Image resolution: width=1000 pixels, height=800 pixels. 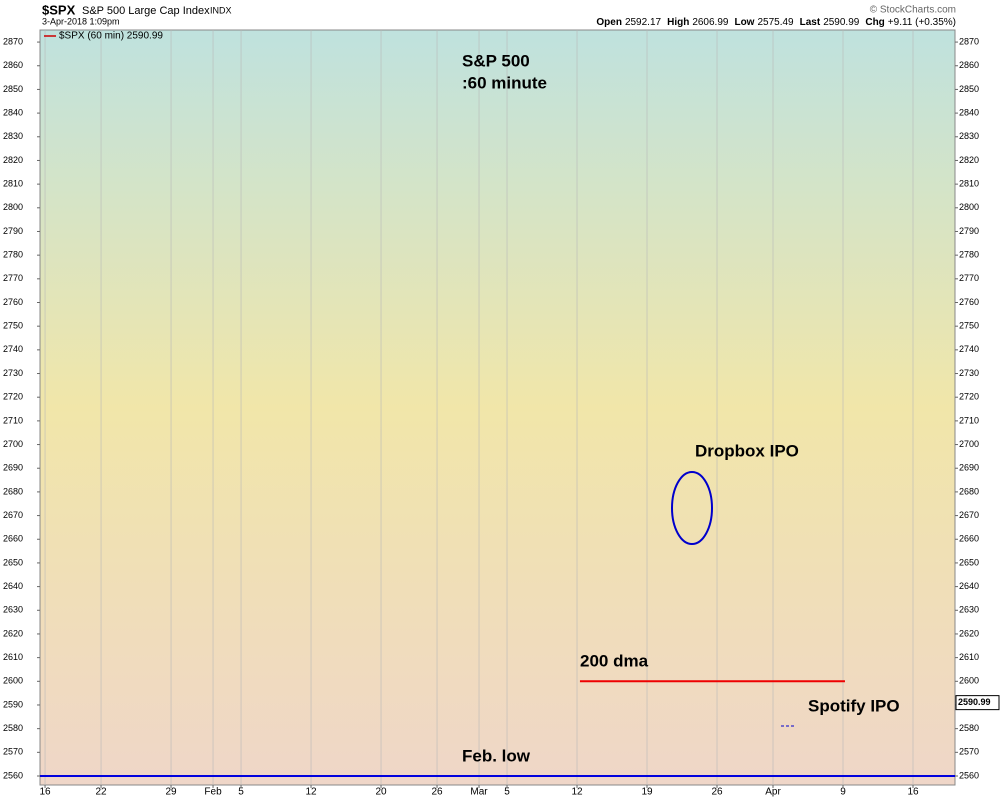 I want to click on y-tick-label: 2790, so click(x=13, y=231).